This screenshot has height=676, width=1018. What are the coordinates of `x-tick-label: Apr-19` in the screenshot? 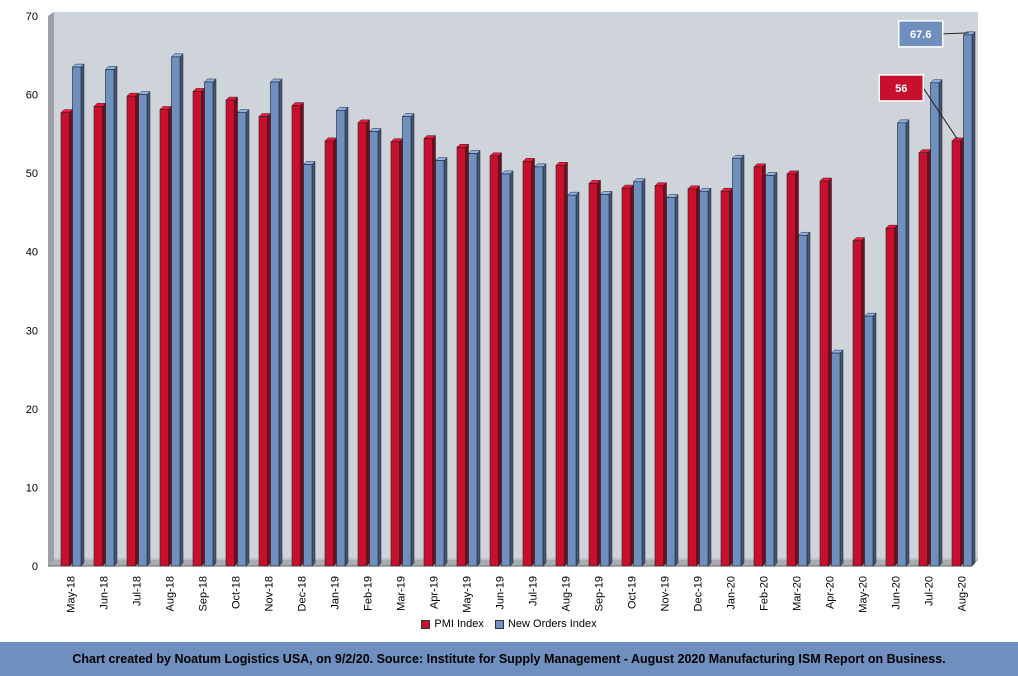 It's located at (435, 592).